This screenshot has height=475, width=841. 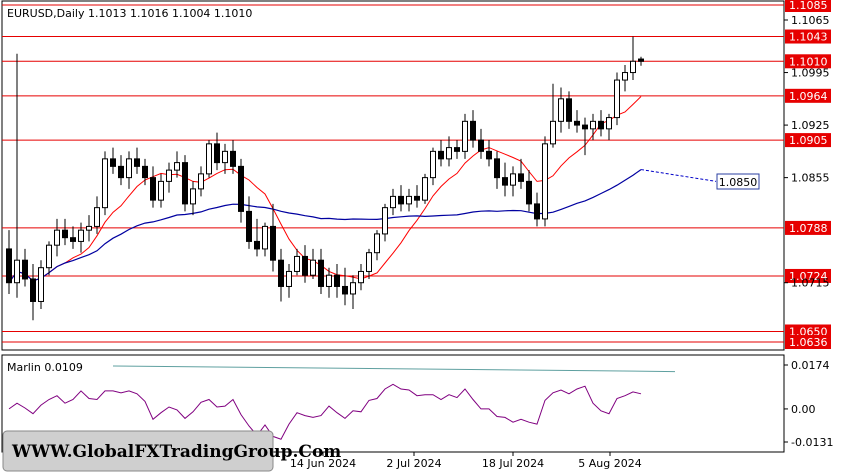 What do you see at coordinates (678, 175) in the screenshot?
I see `target-projection` at bounding box center [678, 175].